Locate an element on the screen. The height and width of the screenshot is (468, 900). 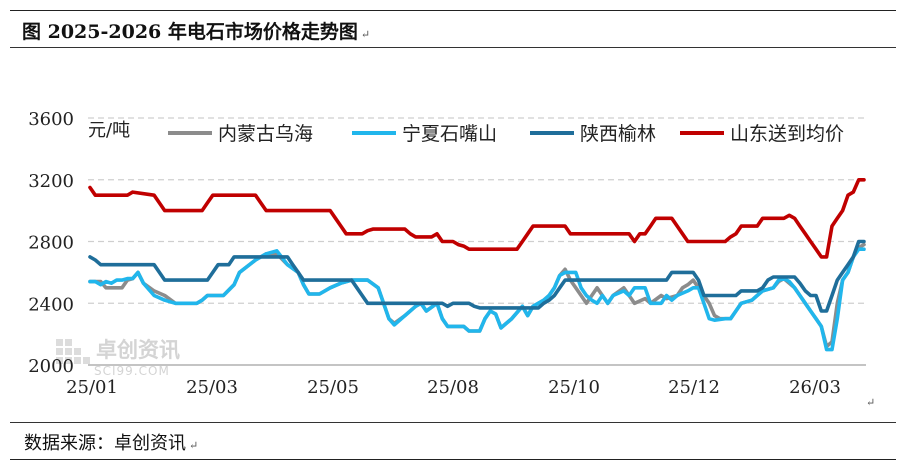
watermark: 卓创资讯 SCI99.COM is located at coordinates (118, 358).